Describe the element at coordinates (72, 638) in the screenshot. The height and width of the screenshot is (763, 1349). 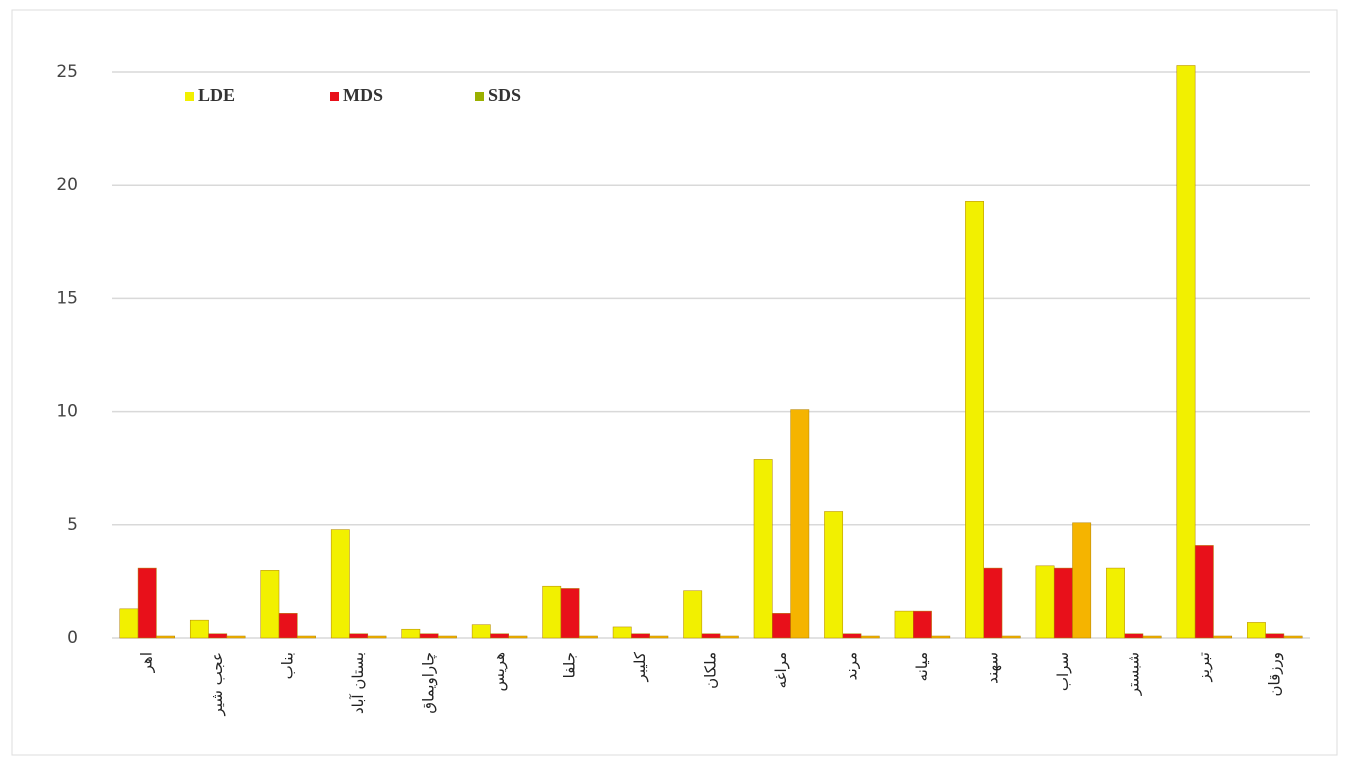
I see `y-tick-label: 0` at that location.